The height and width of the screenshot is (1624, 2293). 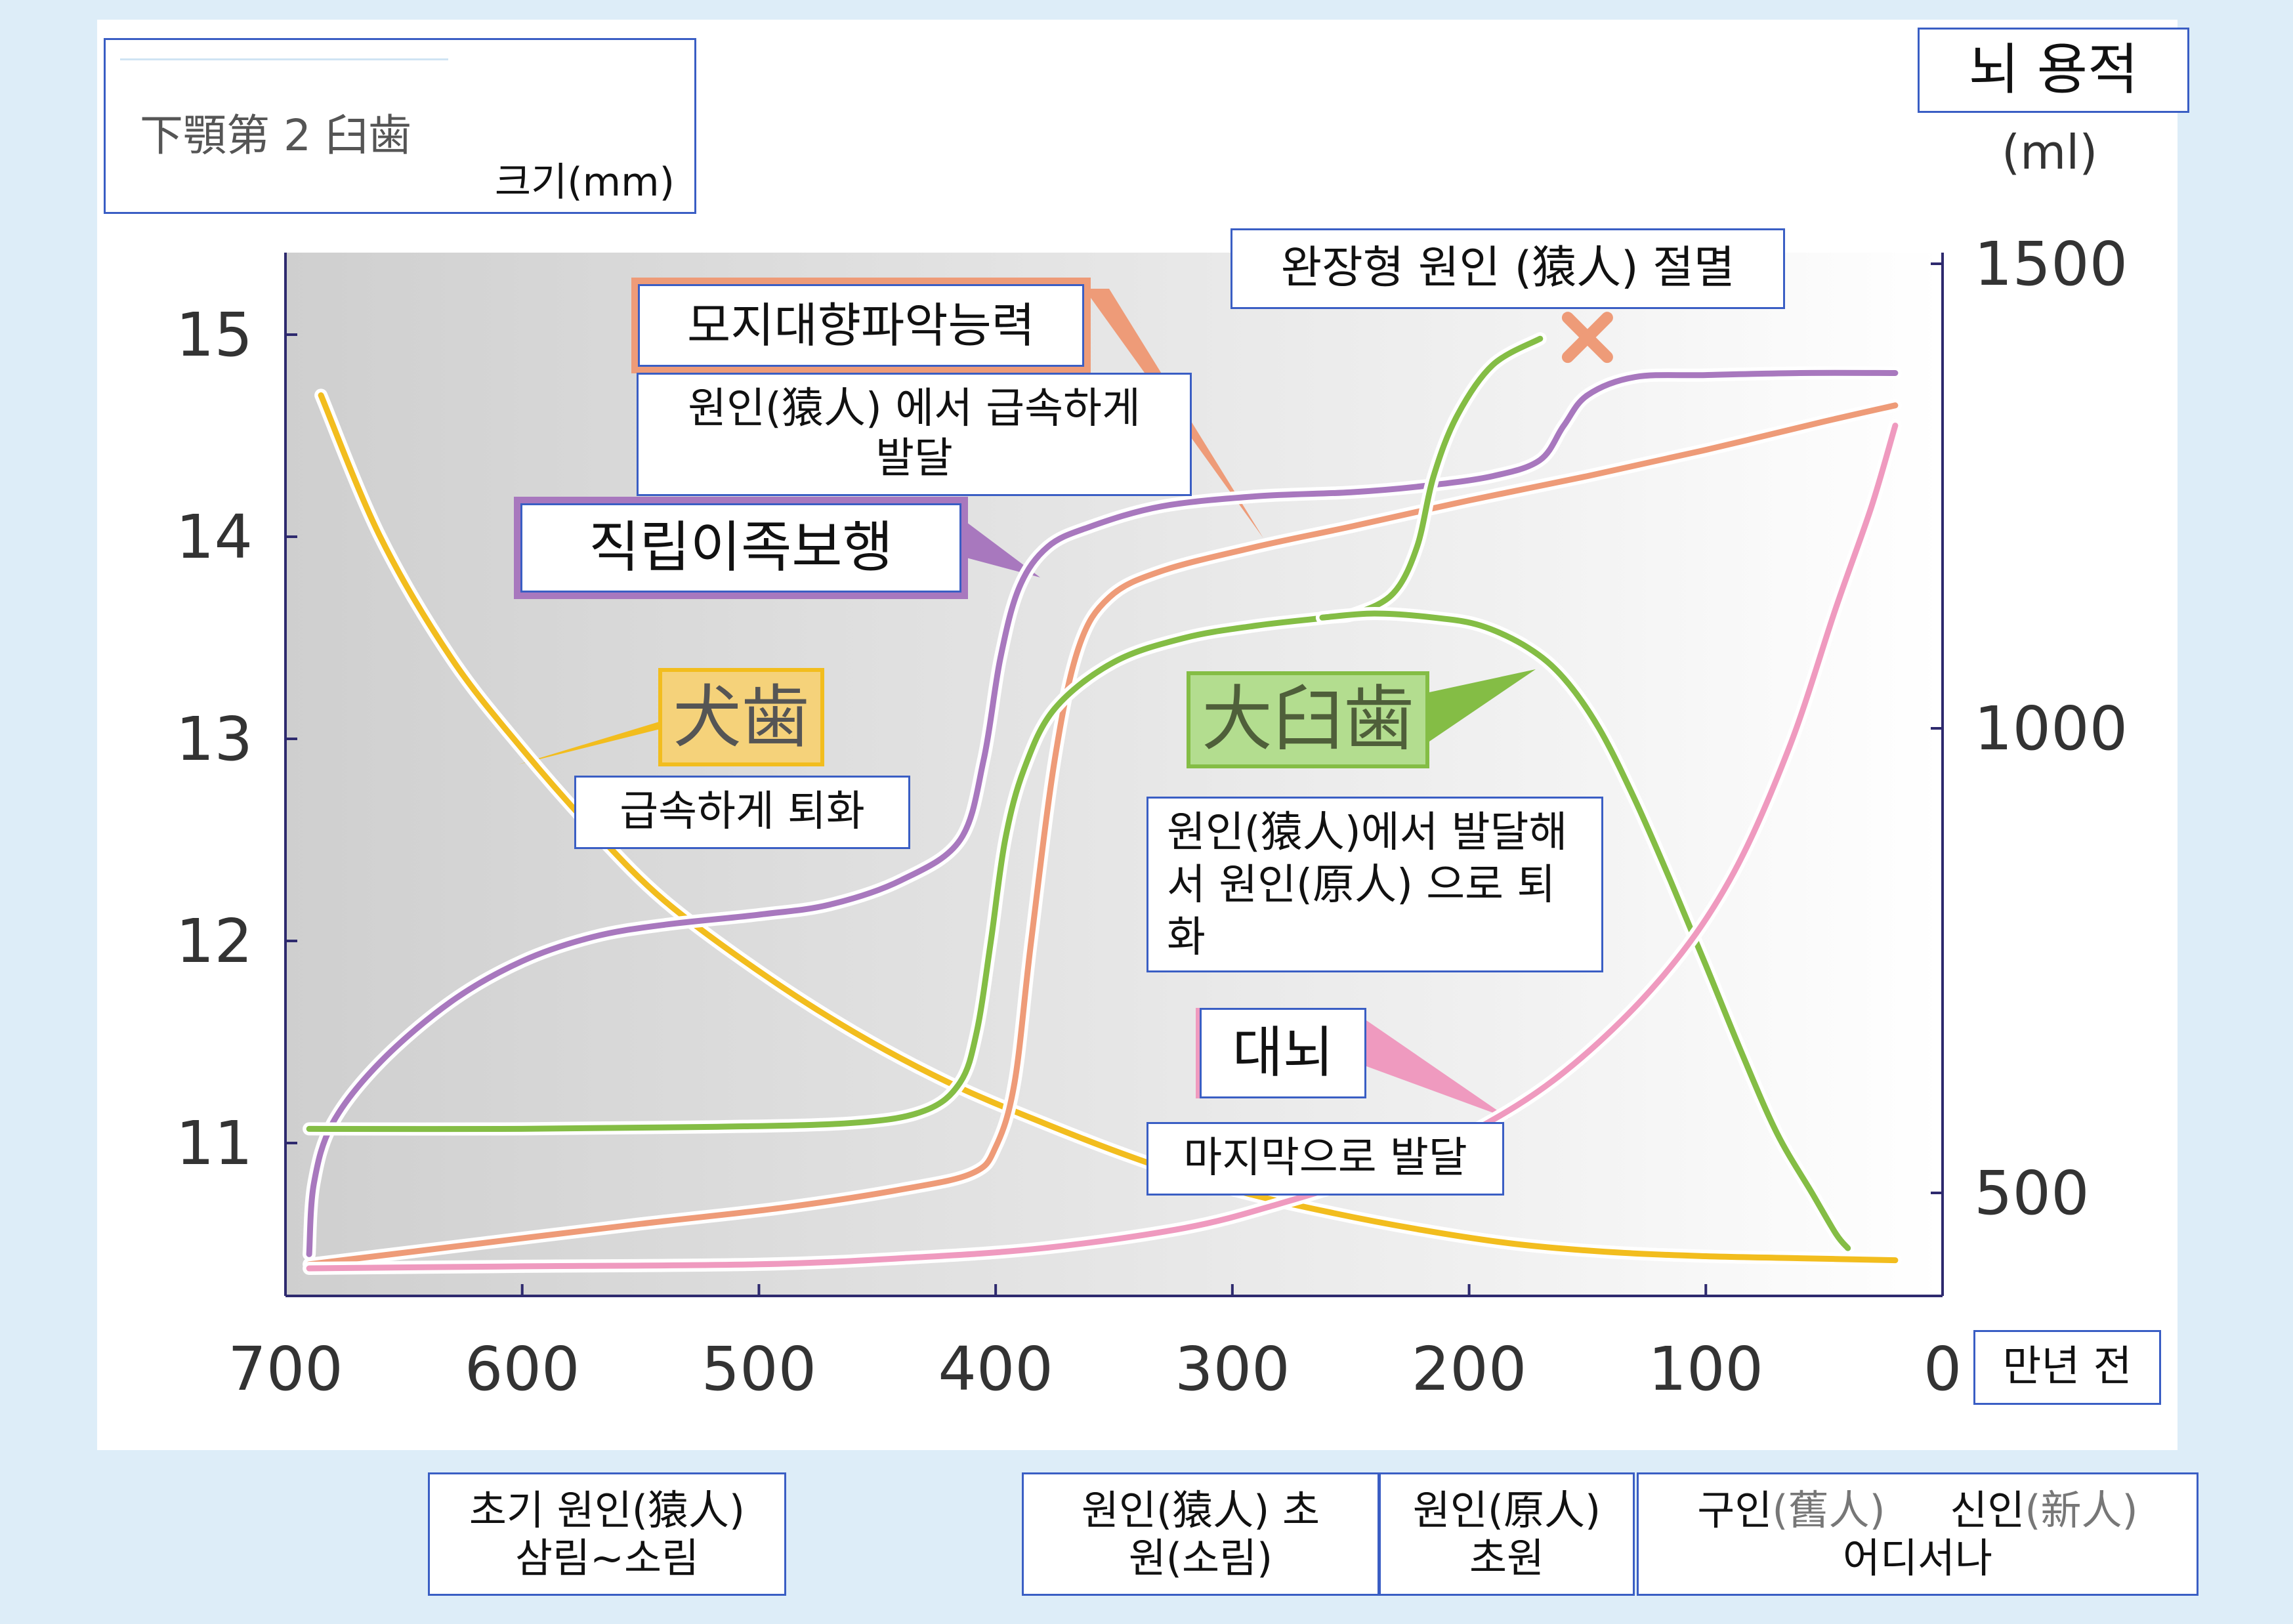 I want to click on x-tick-label-0: 0, so click(x=1943, y=1369).